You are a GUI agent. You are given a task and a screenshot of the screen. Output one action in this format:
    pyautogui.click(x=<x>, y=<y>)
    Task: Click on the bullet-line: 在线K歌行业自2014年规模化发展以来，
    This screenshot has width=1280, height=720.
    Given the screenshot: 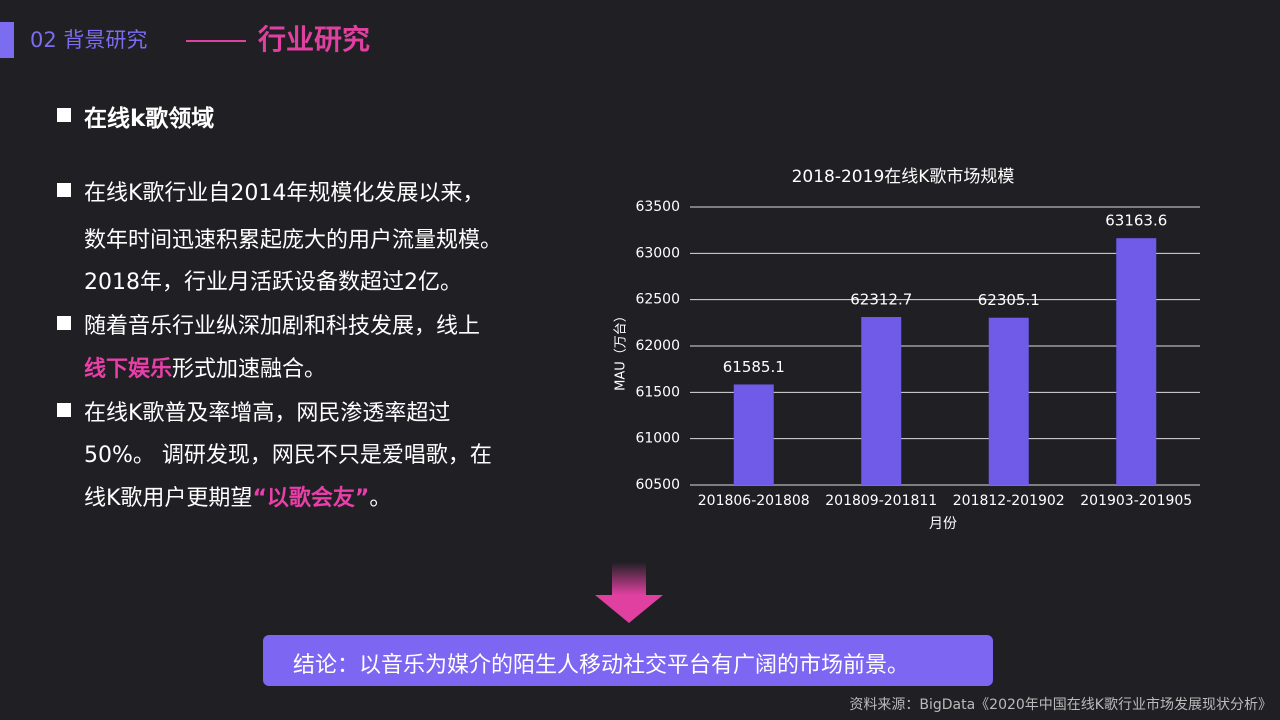 What is the action you would take?
    pyautogui.click(x=284, y=191)
    